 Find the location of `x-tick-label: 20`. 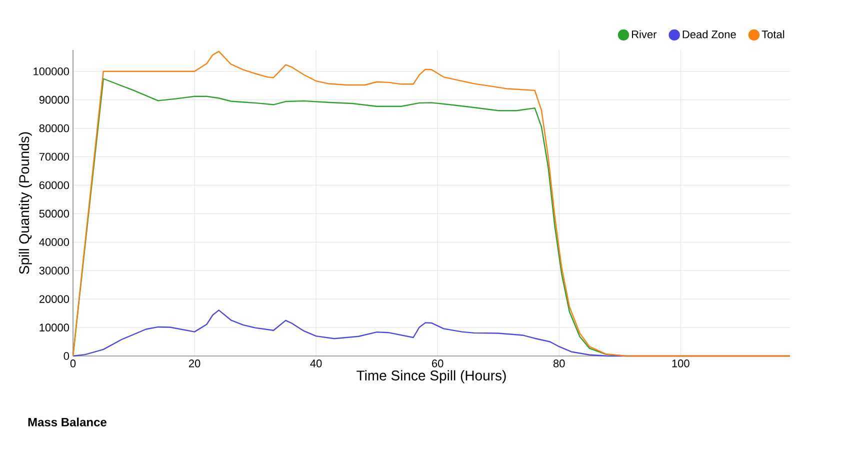

x-tick-label: 20 is located at coordinates (194, 364).